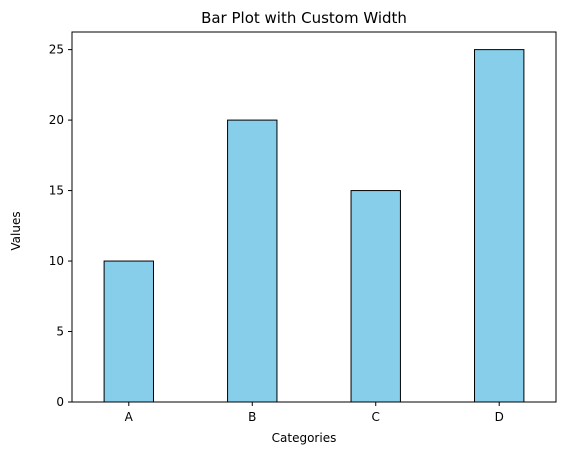  What do you see at coordinates (252, 261) in the screenshot?
I see `bar-B` at bounding box center [252, 261].